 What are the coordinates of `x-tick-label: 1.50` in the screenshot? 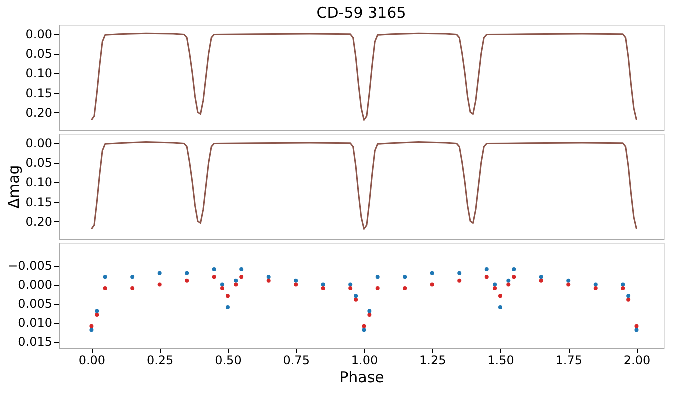 It's located at (501, 361).